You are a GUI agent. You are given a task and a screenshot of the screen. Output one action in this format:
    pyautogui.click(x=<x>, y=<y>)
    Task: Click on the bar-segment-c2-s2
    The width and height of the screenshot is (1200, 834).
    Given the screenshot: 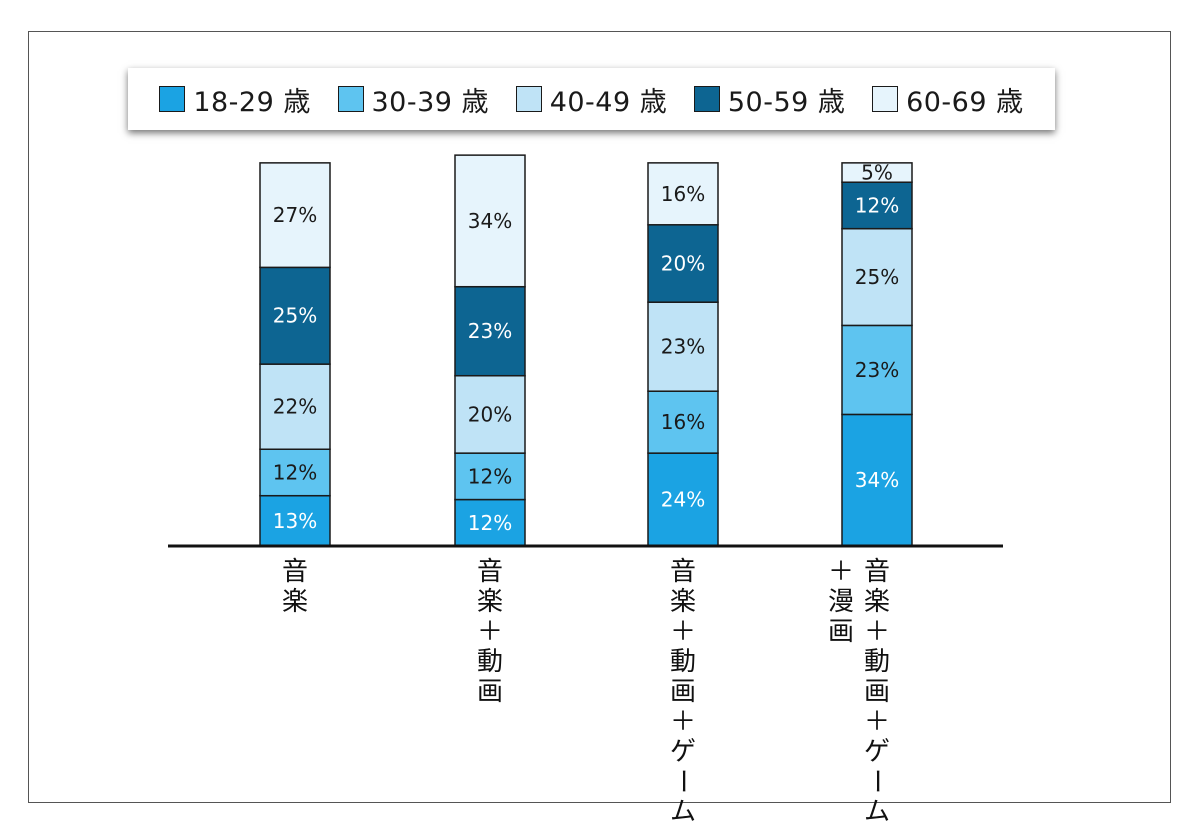 What is the action you would take?
    pyautogui.click(x=683, y=346)
    